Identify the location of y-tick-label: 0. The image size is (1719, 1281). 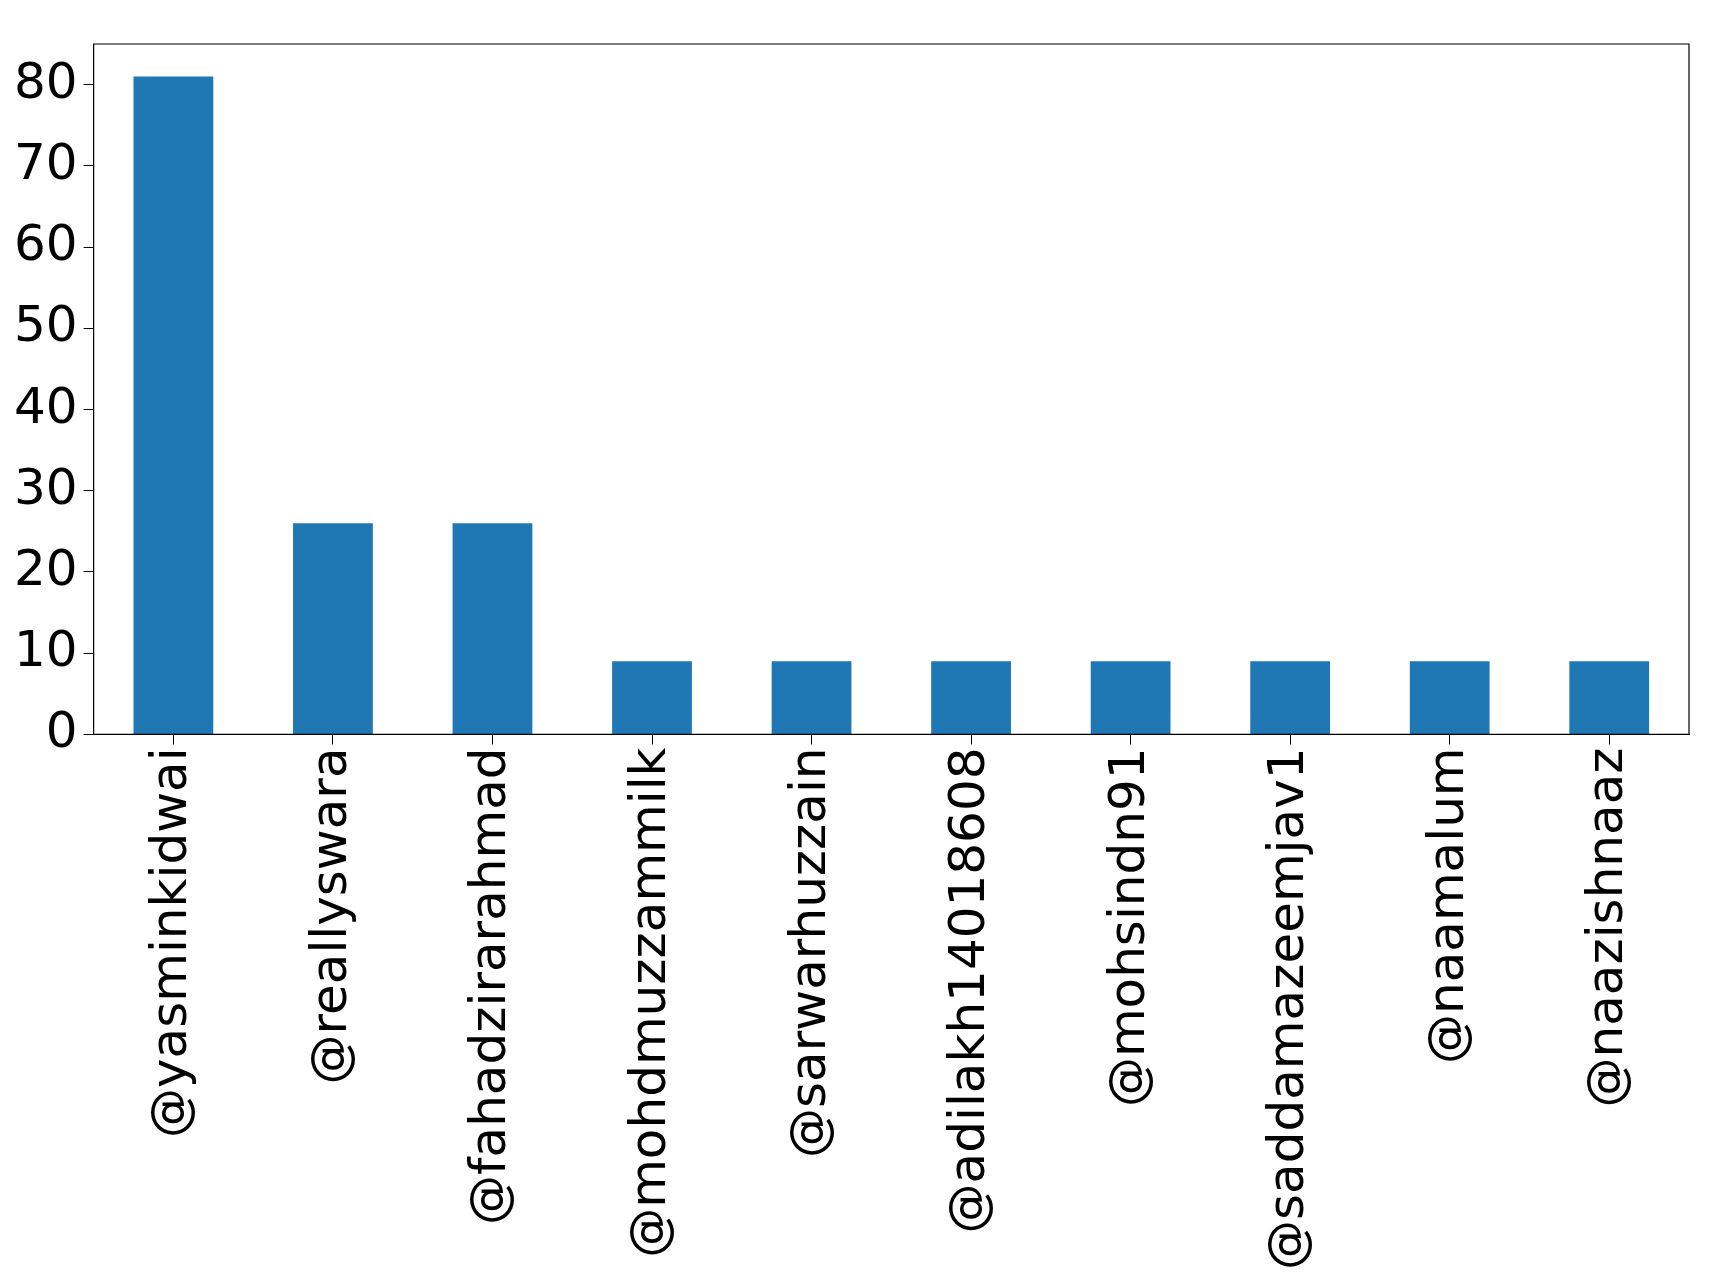
(61, 730).